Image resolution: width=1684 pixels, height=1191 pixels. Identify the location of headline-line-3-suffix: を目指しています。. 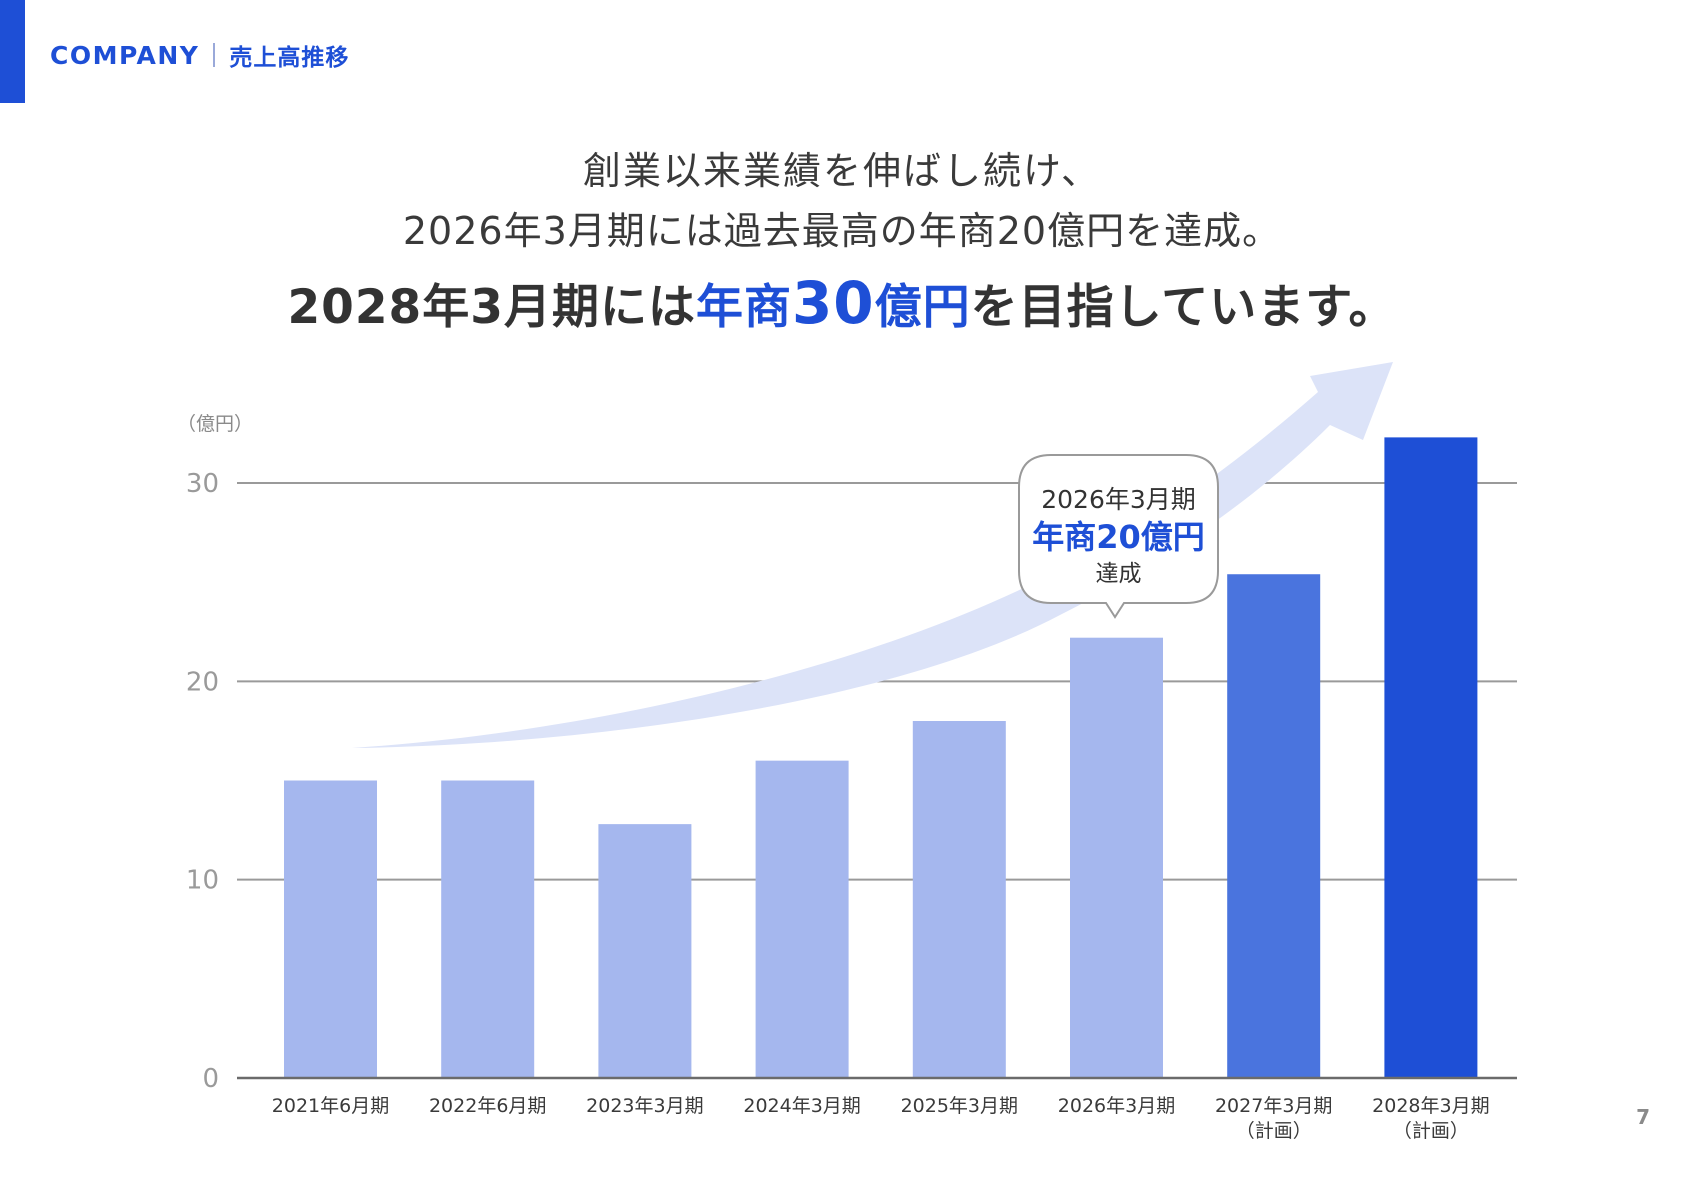
(1183, 307).